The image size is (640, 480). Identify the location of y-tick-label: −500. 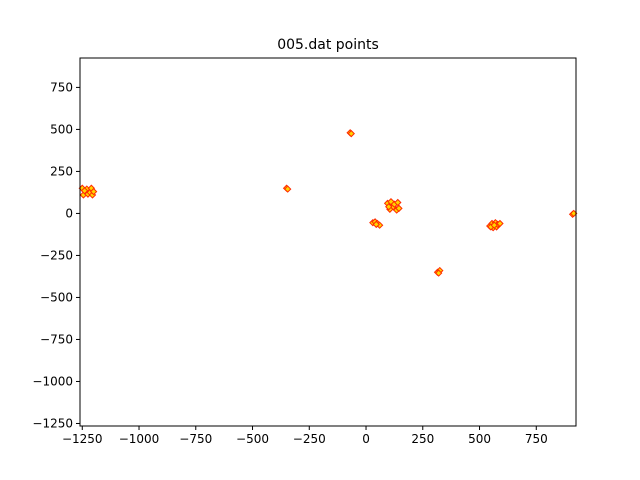
(56, 297).